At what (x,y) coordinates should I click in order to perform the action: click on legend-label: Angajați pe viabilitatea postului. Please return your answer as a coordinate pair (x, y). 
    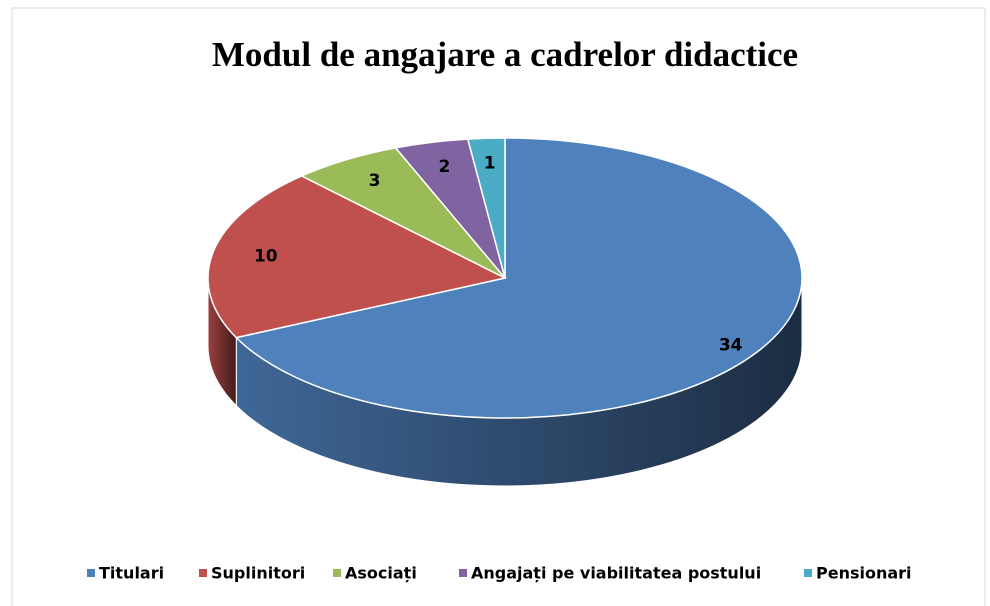
    Looking at the image, I should click on (616, 573).